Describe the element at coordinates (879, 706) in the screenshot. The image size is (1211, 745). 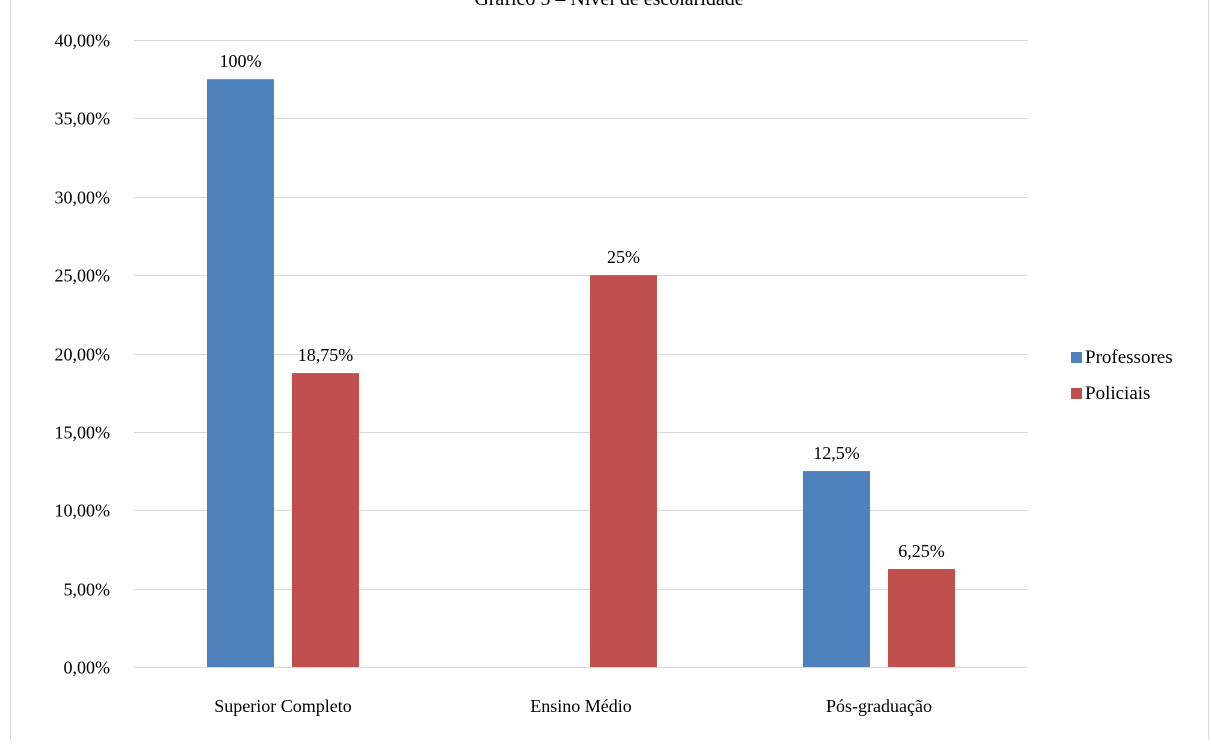
I see `x-tick-label: Pós-graduação` at that location.